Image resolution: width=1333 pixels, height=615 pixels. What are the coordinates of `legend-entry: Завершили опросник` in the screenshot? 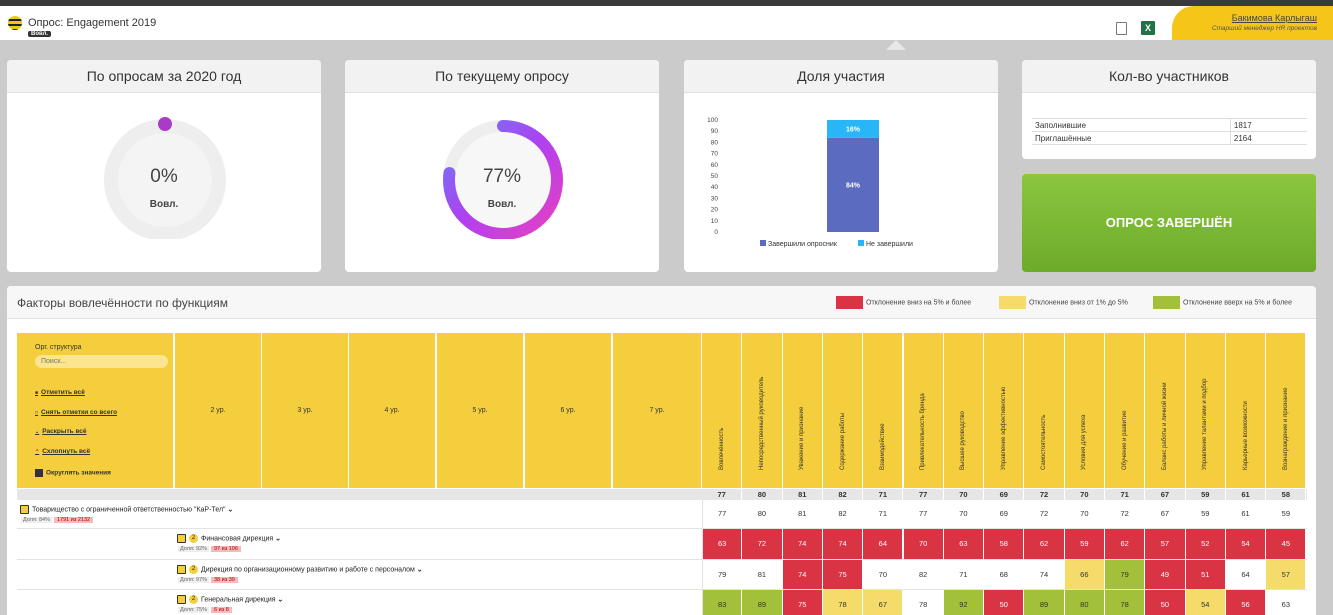 It's located at (803, 244).